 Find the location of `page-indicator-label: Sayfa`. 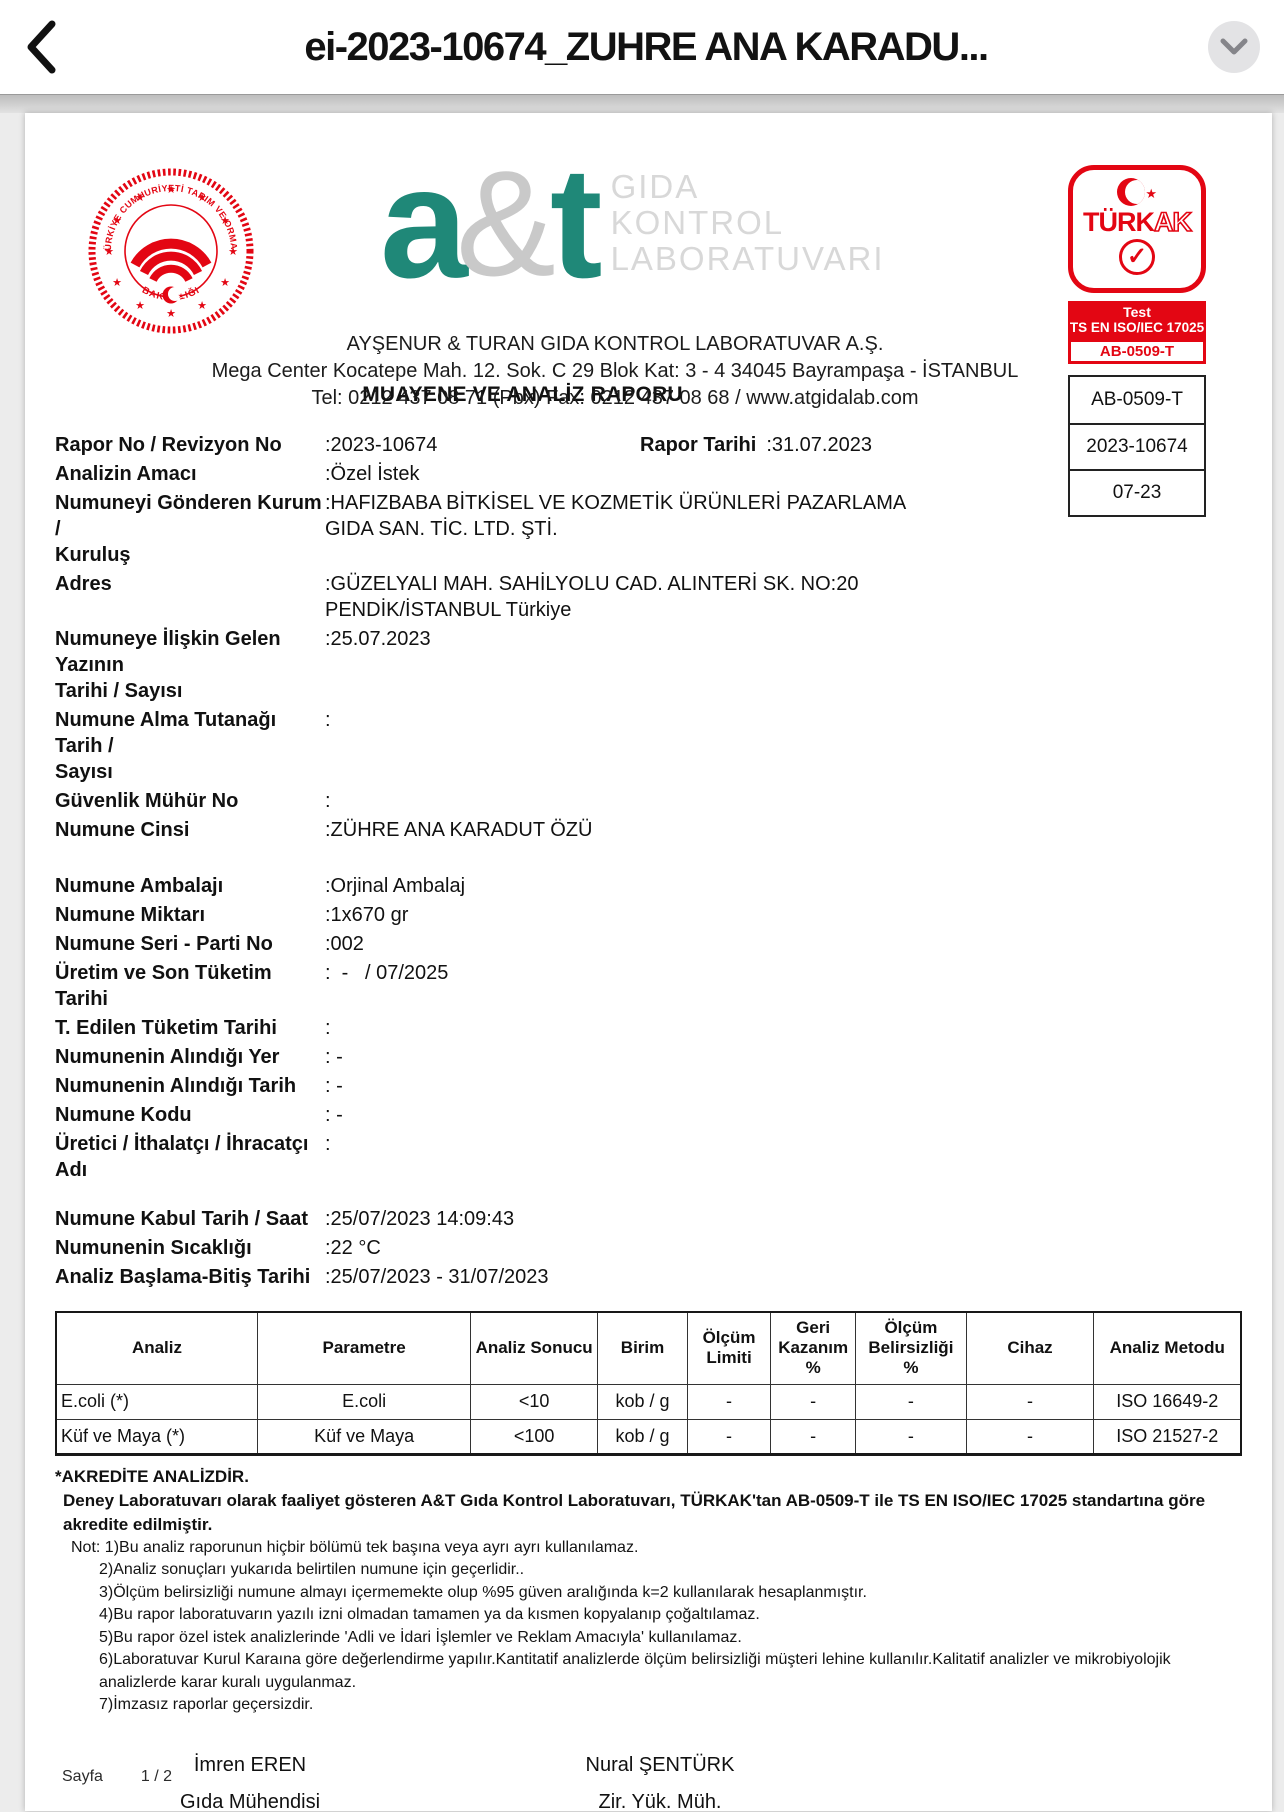

page-indicator-label: Sayfa is located at coordinates (82, 1776).